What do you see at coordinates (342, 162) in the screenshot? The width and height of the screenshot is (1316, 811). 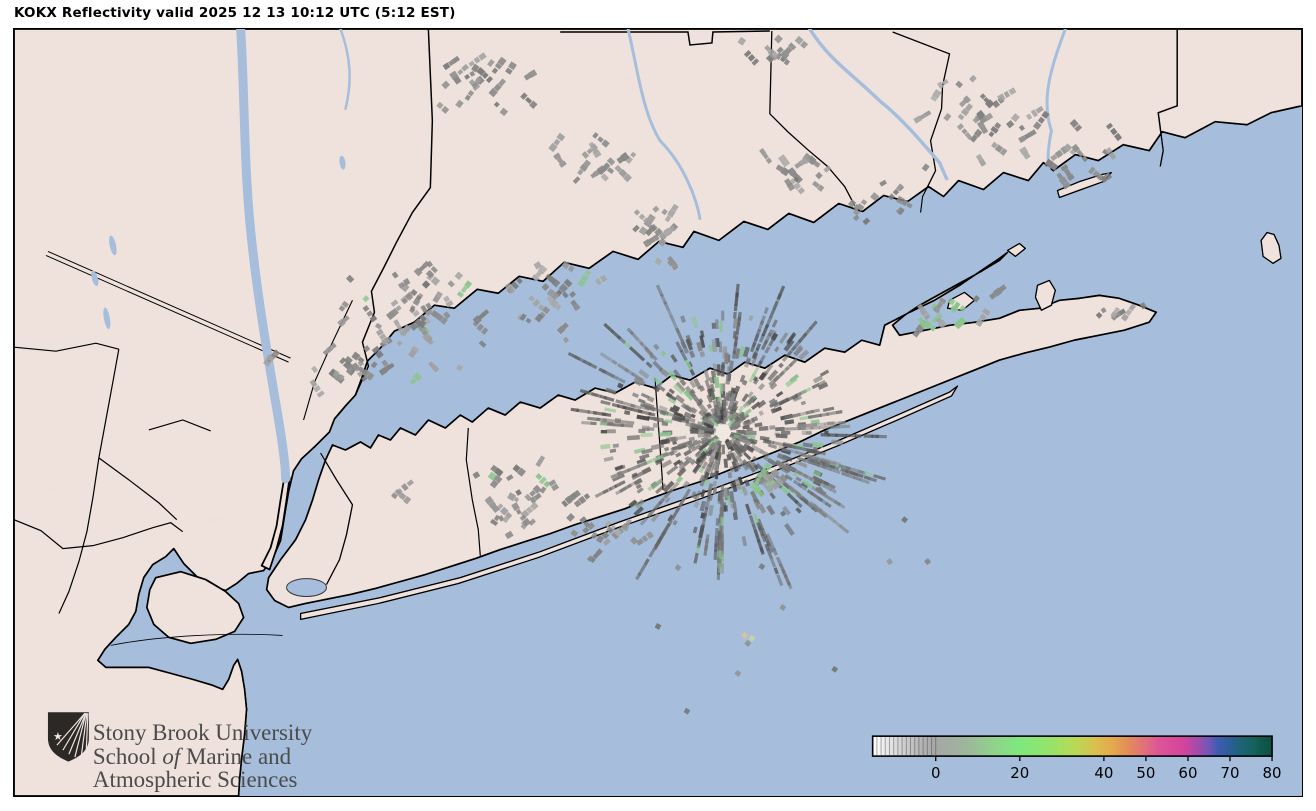 I see `croton-reservoir` at bounding box center [342, 162].